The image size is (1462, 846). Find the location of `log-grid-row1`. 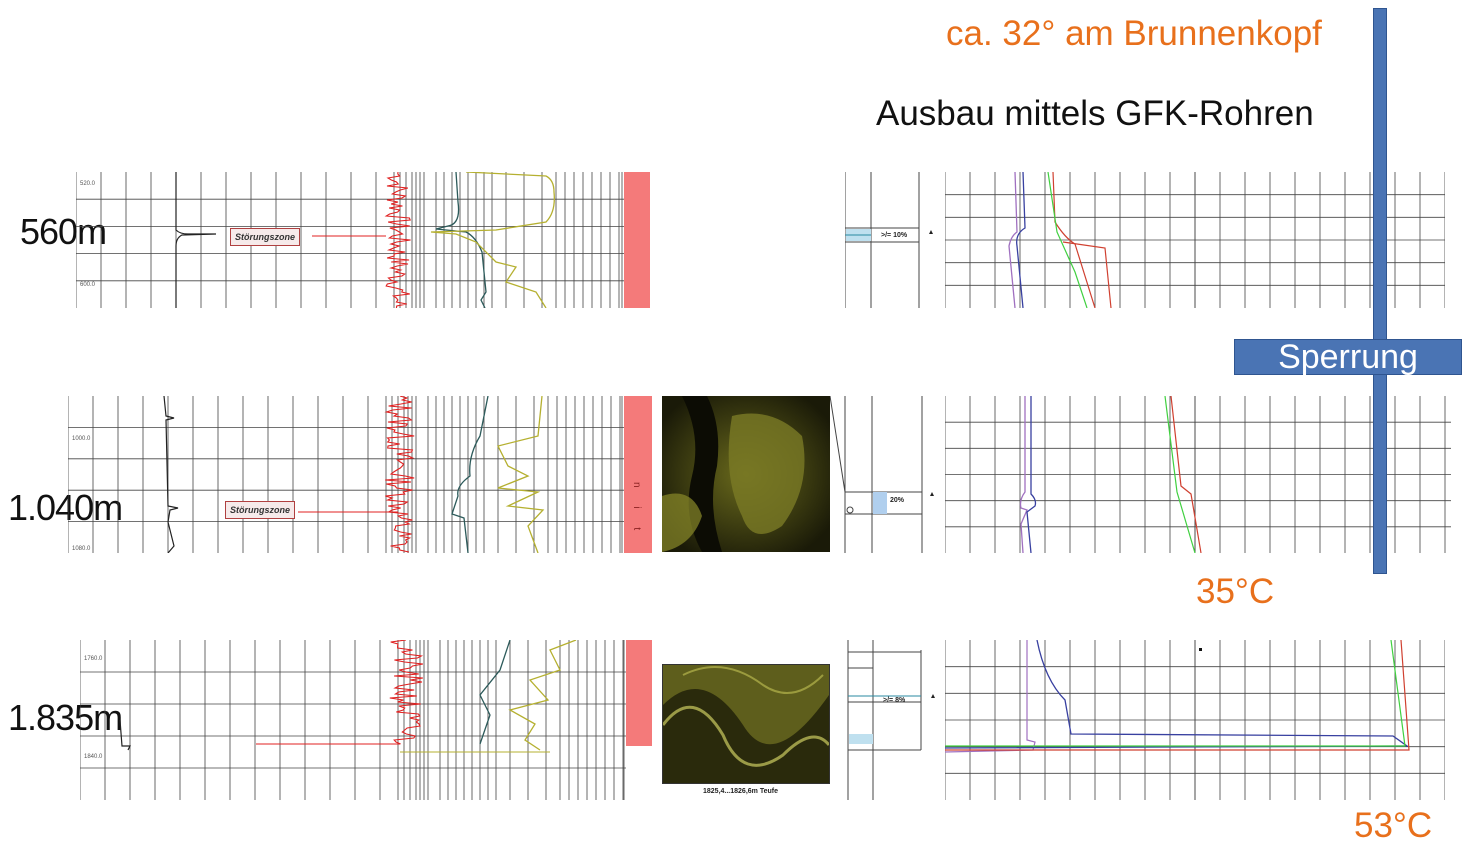

log-grid-row1 is located at coordinates (363, 240).